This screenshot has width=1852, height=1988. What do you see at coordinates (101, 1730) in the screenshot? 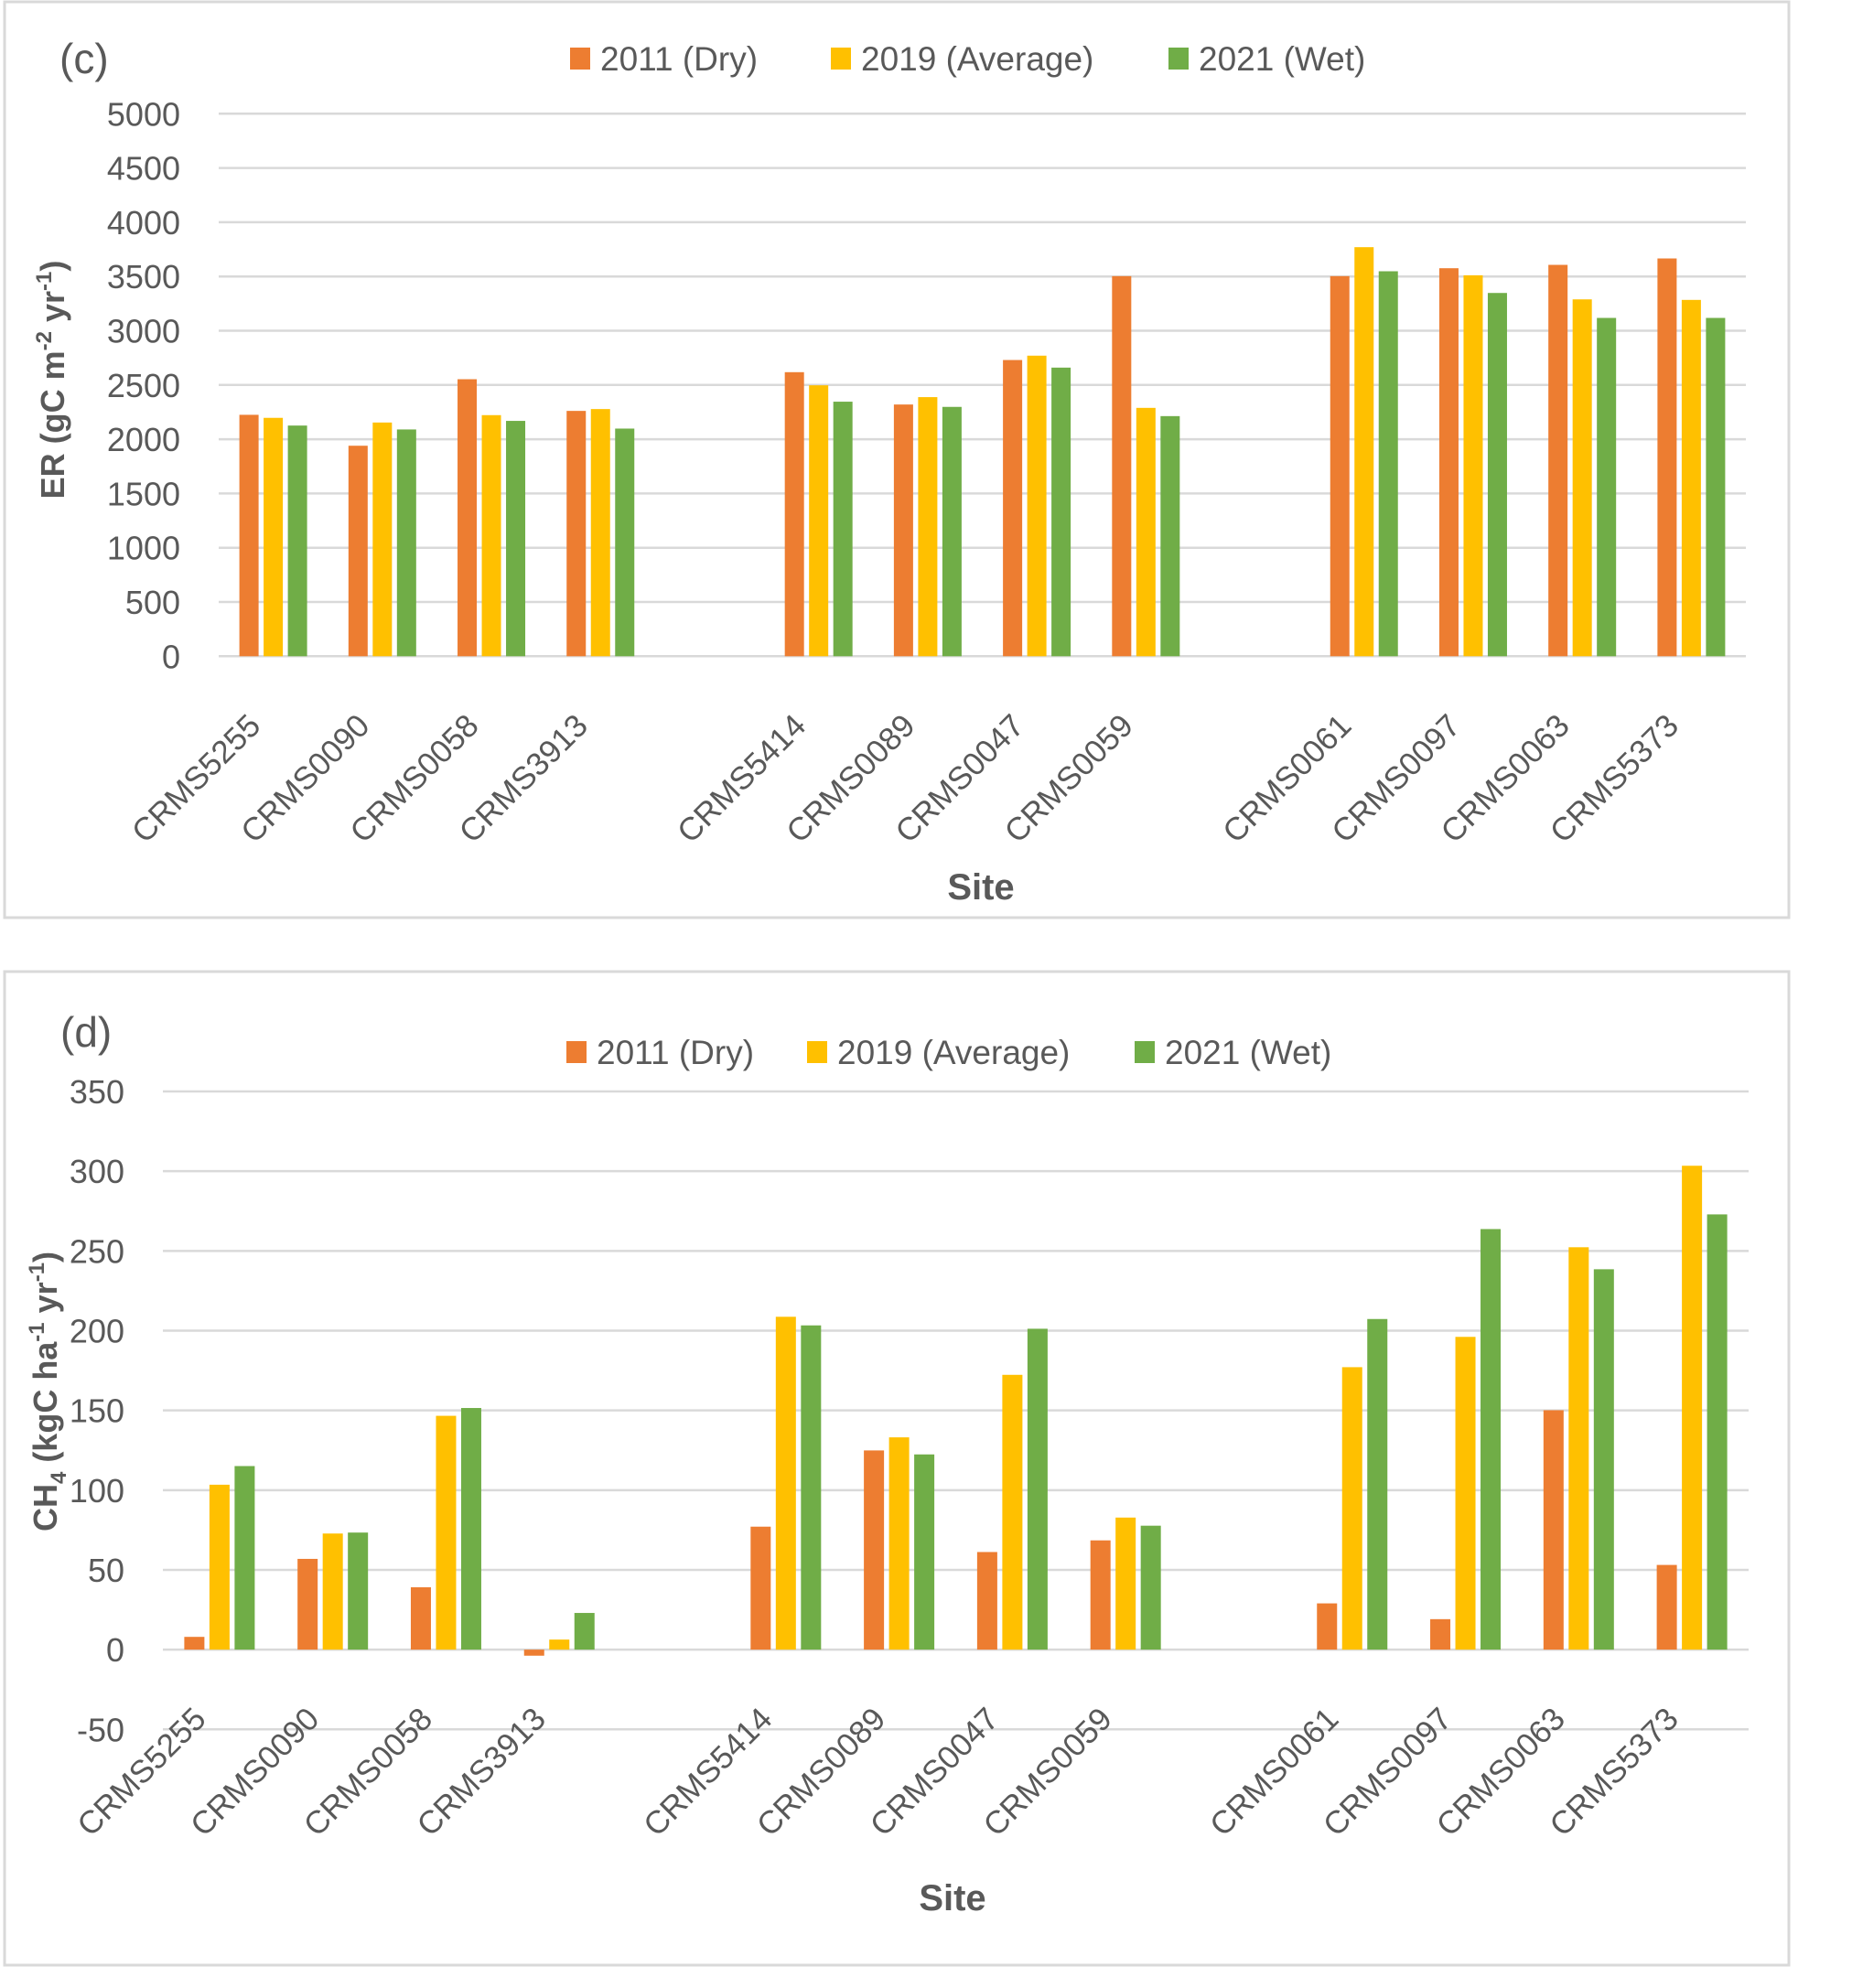
I see `y-tick-label: -50` at bounding box center [101, 1730].